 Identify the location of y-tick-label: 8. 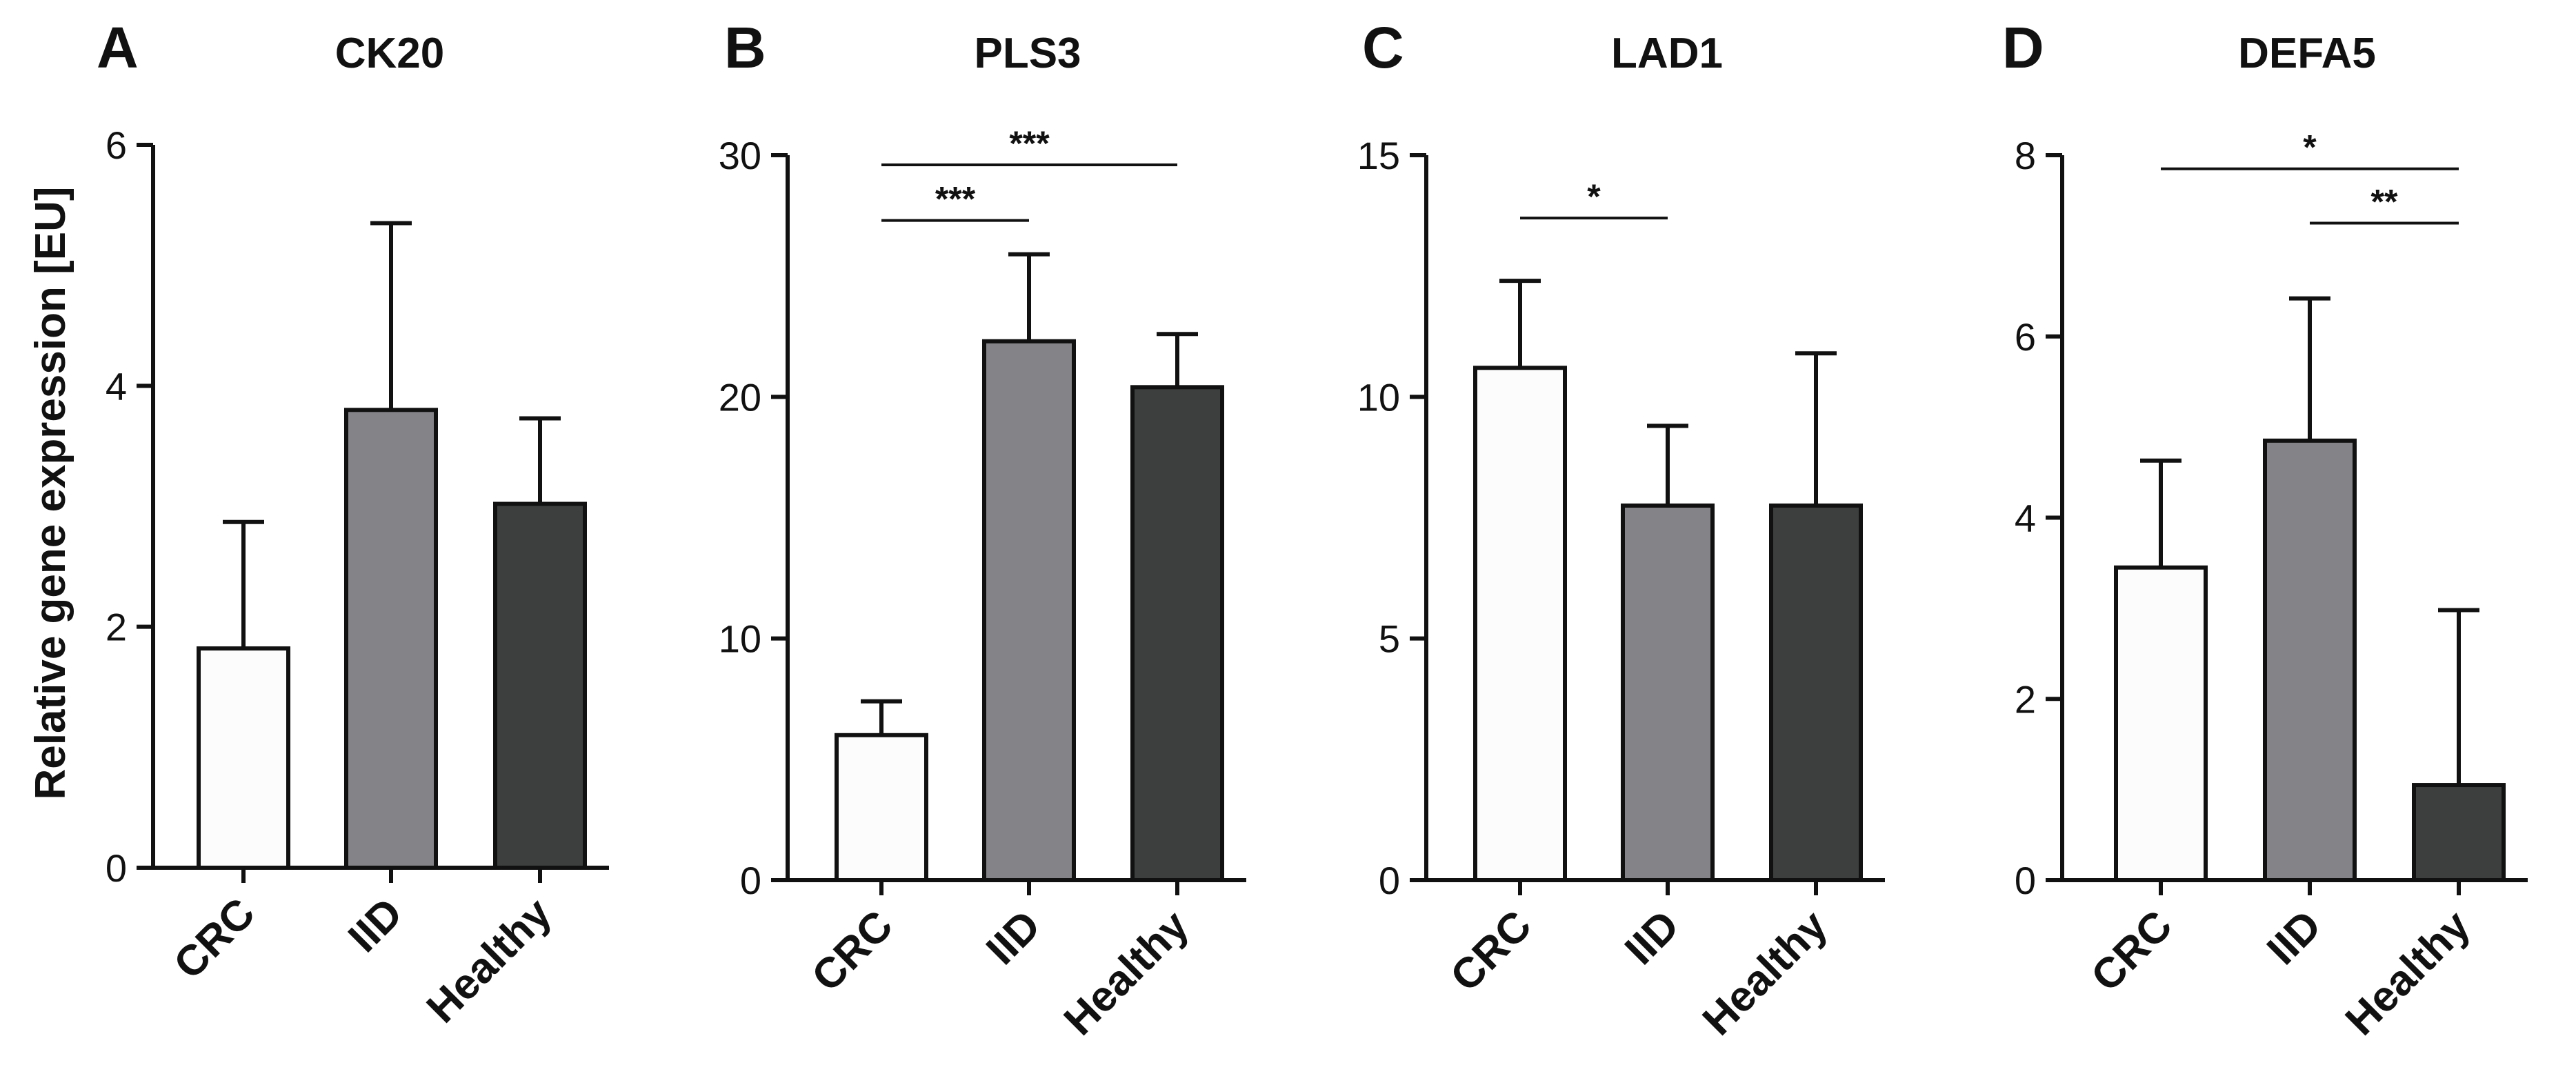
(2025, 155).